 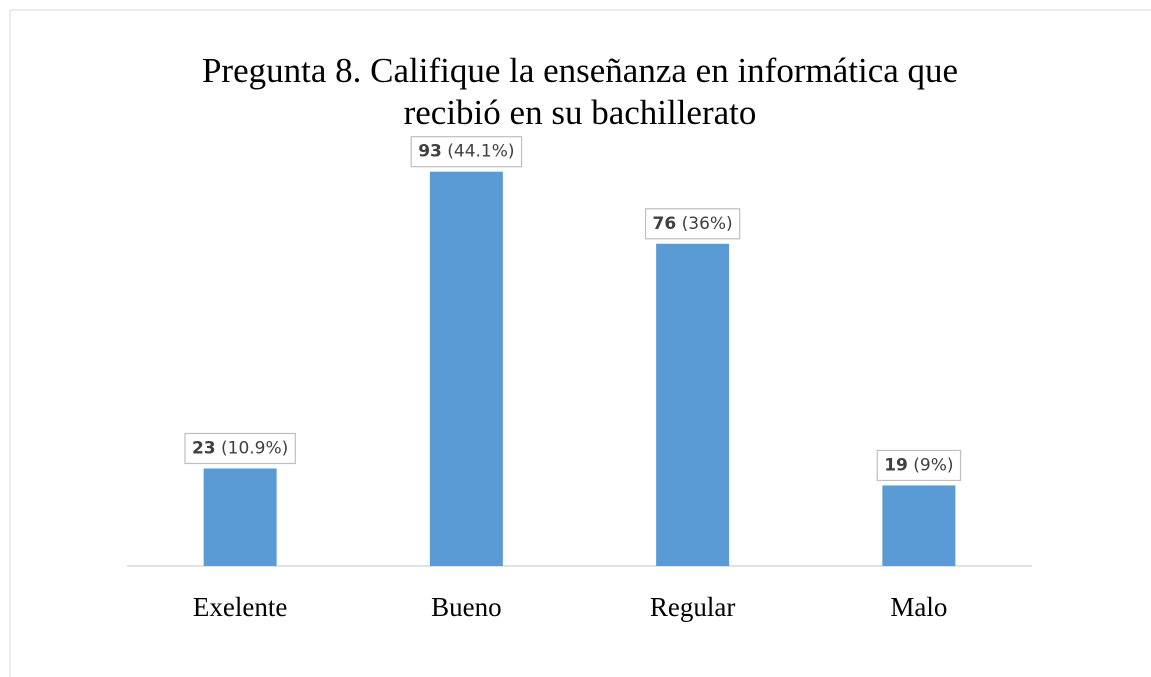 What do you see at coordinates (430, 152) in the screenshot?
I see `data-label-value: 93` at bounding box center [430, 152].